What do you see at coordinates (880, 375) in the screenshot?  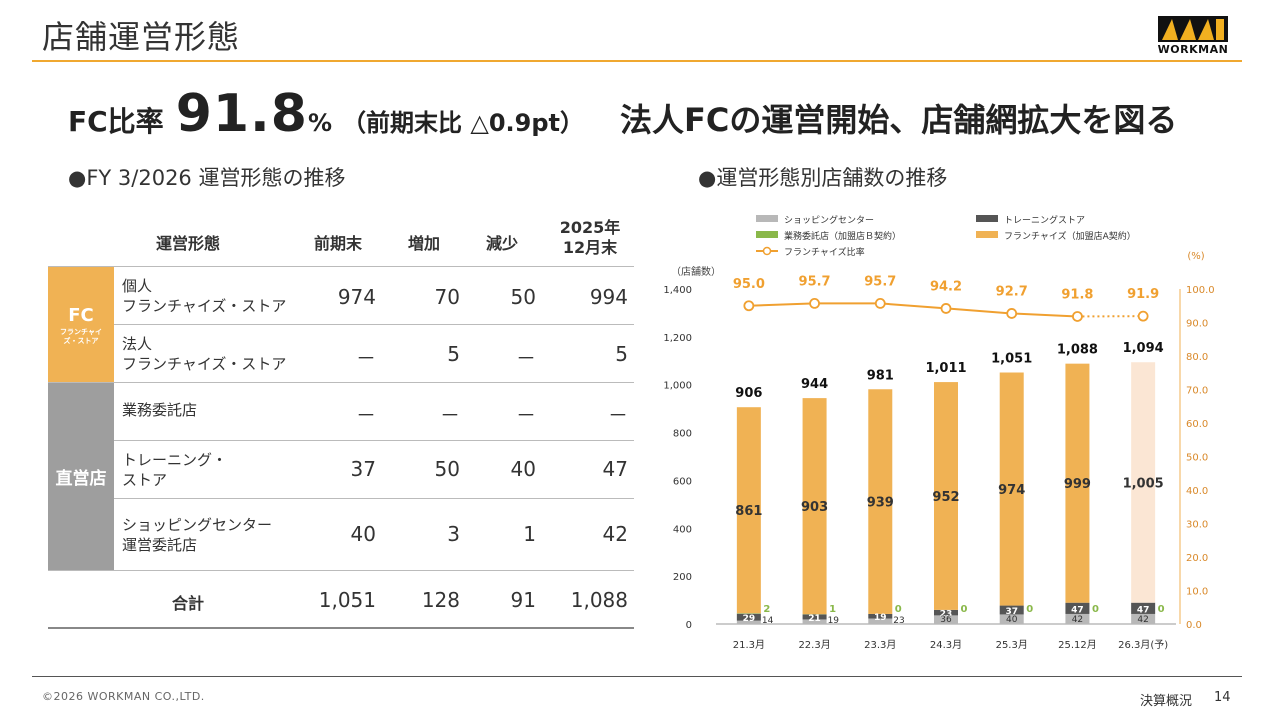 I see `bar-total-label: 981` at bounding box center [880, 375].